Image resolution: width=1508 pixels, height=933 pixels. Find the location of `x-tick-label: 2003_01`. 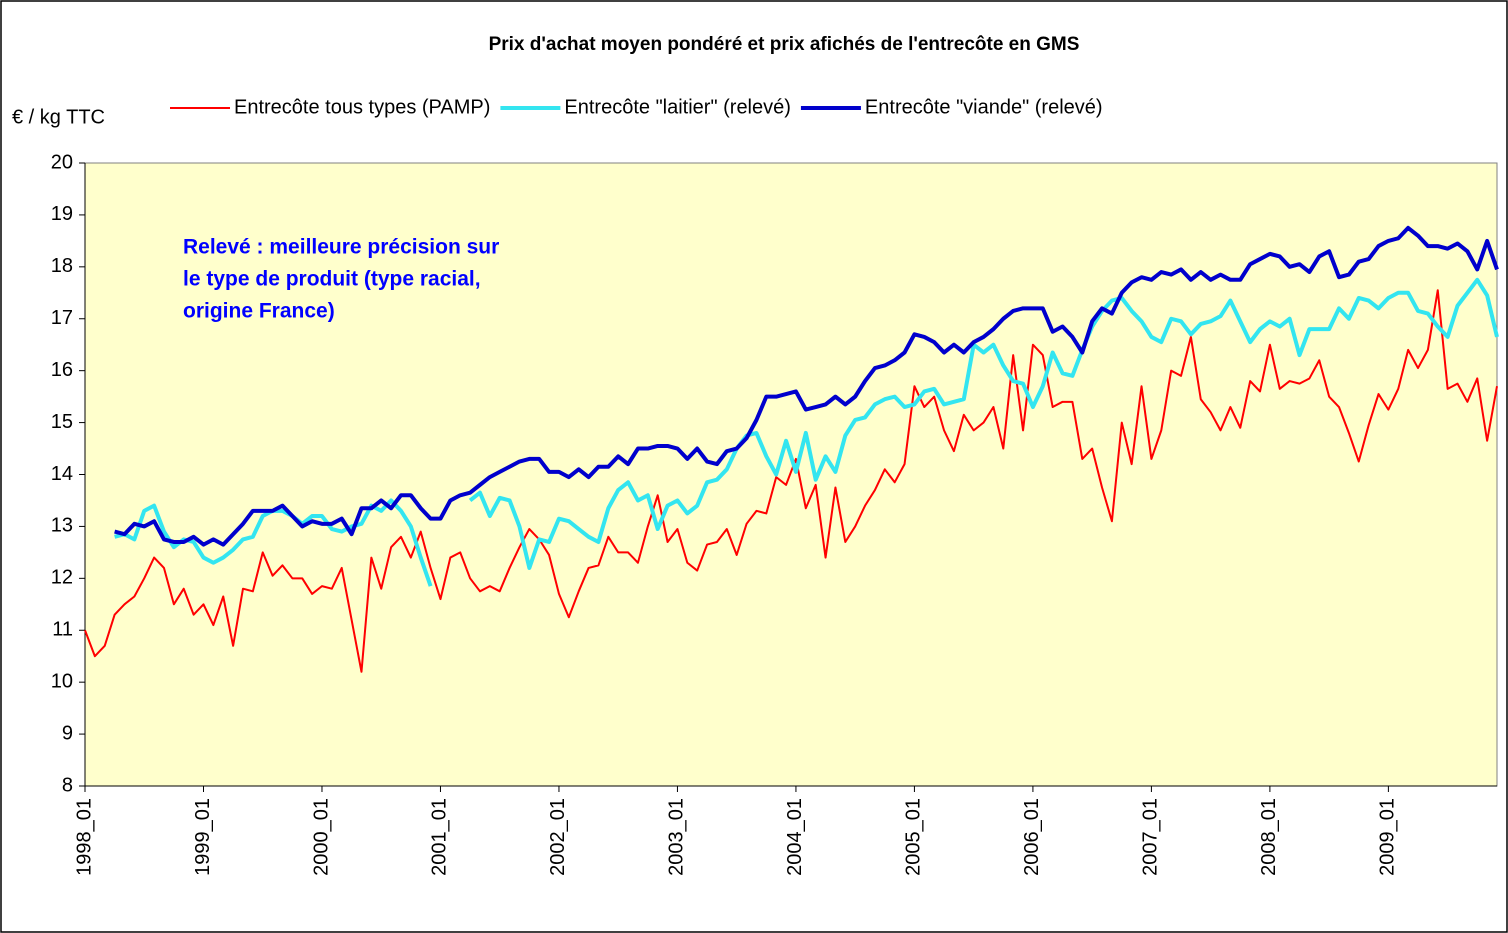

x-tick-label: 2003_01 is located at coordinates (677, 837).